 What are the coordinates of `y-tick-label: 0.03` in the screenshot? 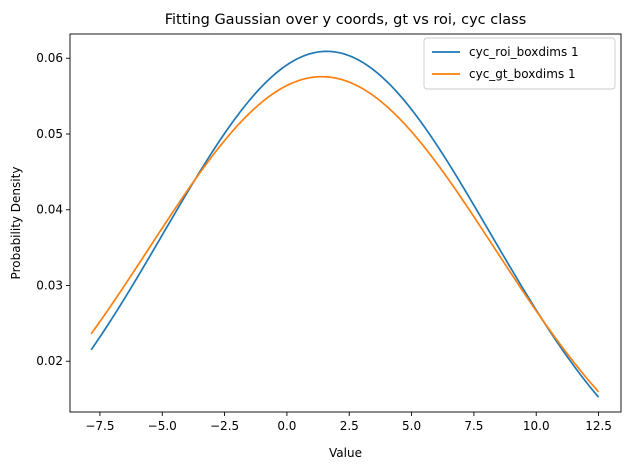 It's located at (49, 285).